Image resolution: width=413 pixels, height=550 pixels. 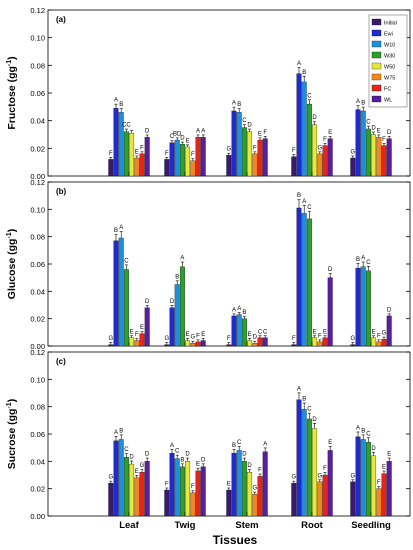 What do you see at coordinates (177, 134) in the screenshot?
I see `significance-letter: BD` at bounding box center [177, 134].